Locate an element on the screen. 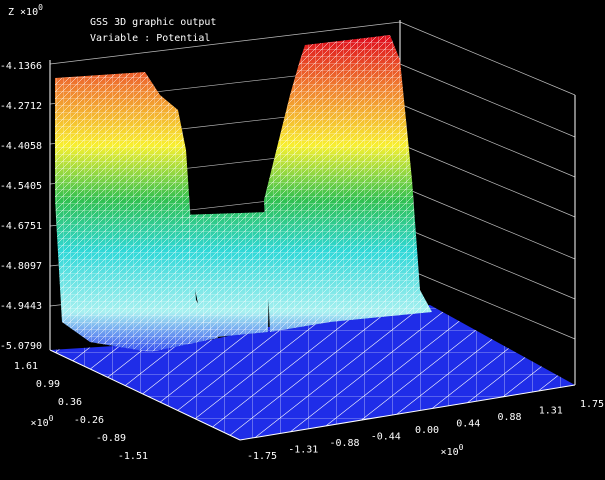 This screenshot has width=605, height=480. x-tick-label: 1.75 is located at coordinates (592, 404).